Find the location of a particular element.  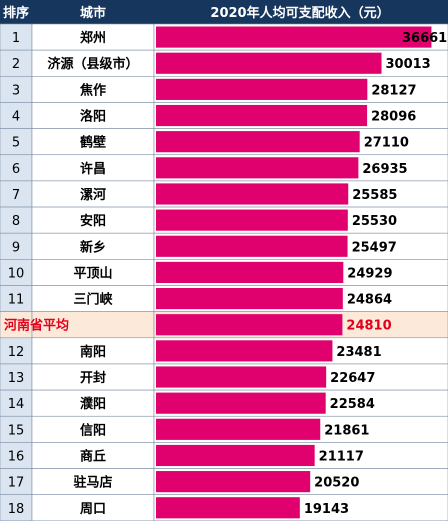

city-label: 漯河 is located at coordinates (93, 195).